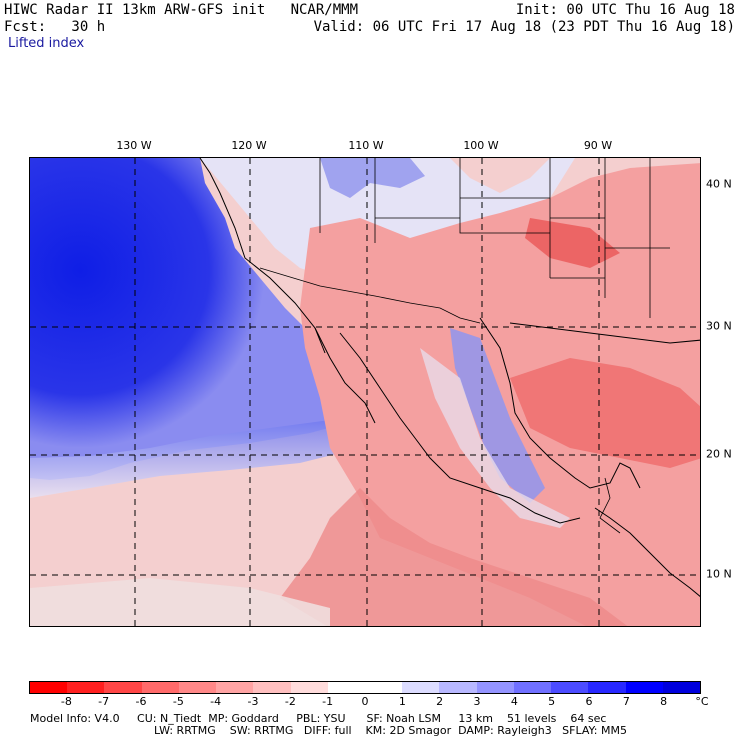 The width and height of the screenshot is (740, 740). What do you see at coordinates (197, 458) in the screenshot?
I see `pacific-transition-band` at bounding box center [197, 458].